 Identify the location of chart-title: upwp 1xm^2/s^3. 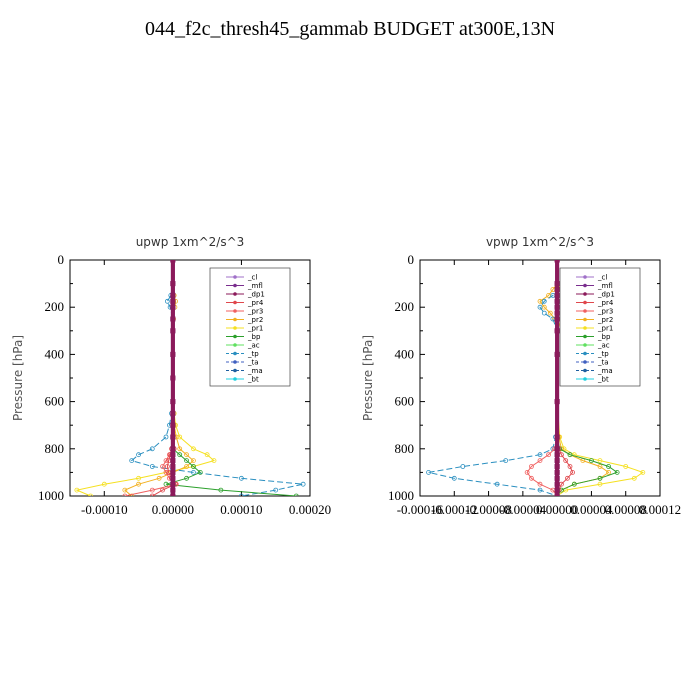
(190, 242).